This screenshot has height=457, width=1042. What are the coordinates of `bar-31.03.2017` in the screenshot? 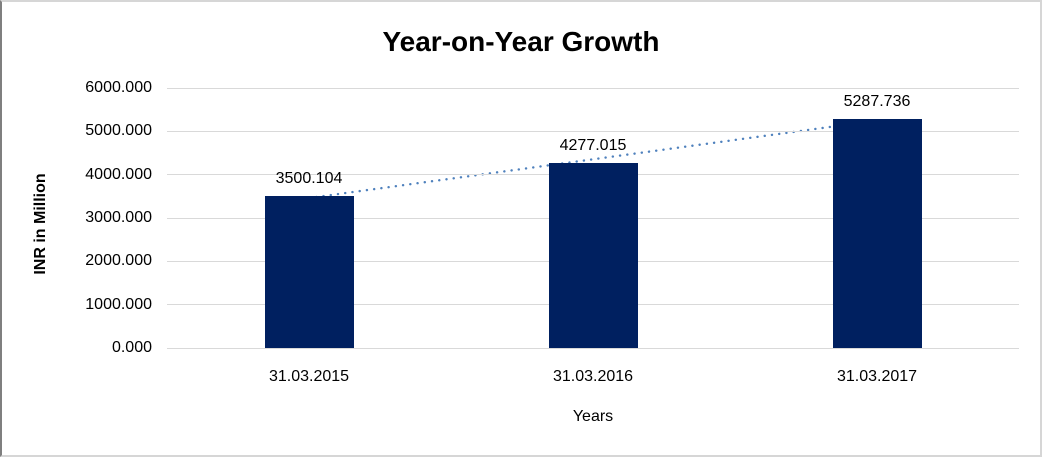 It's located at (877, 233).